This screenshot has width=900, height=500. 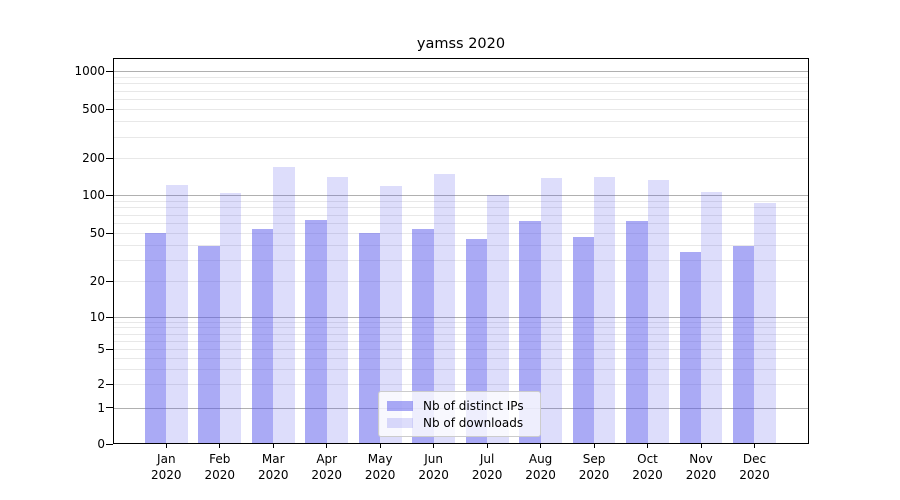 What do you see at coordinates (594, 467) in the screenshot?
I see `x-tick-label-sep: Sep 2020` at bounding box center [594, 467].